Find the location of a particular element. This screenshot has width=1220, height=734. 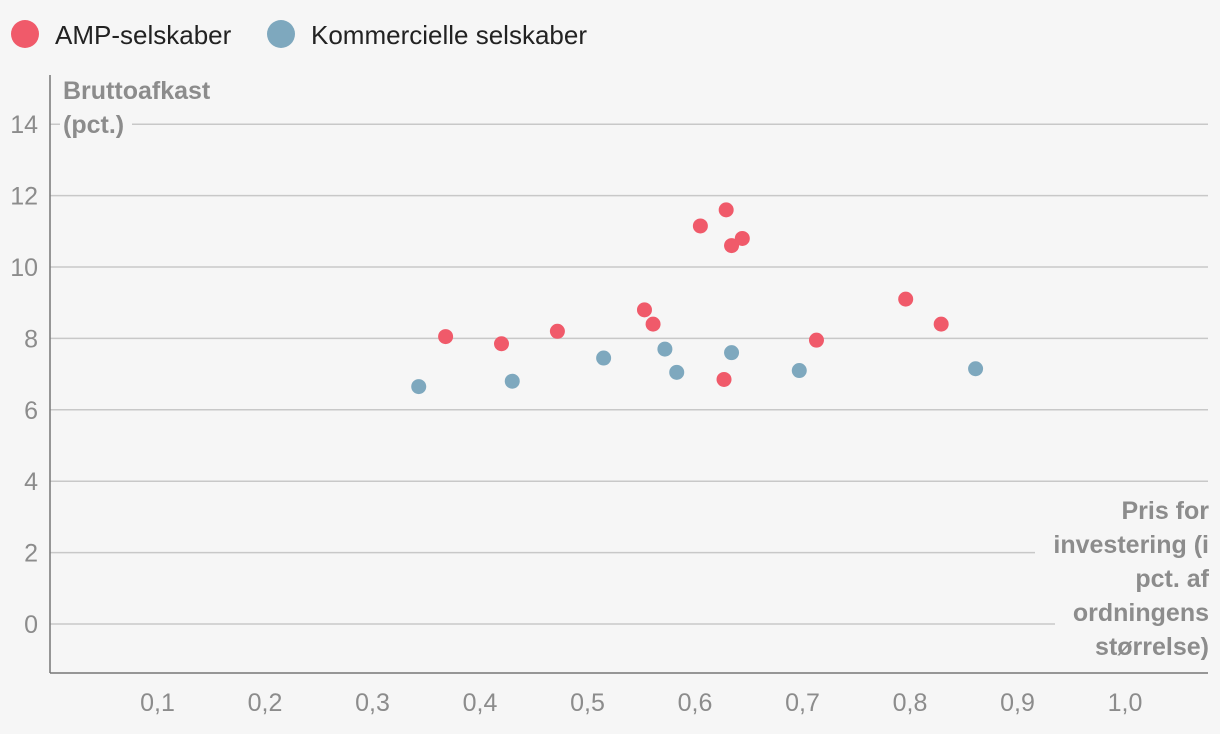

x-tick-label: 0,9 is located at coordinates (1017, 703).